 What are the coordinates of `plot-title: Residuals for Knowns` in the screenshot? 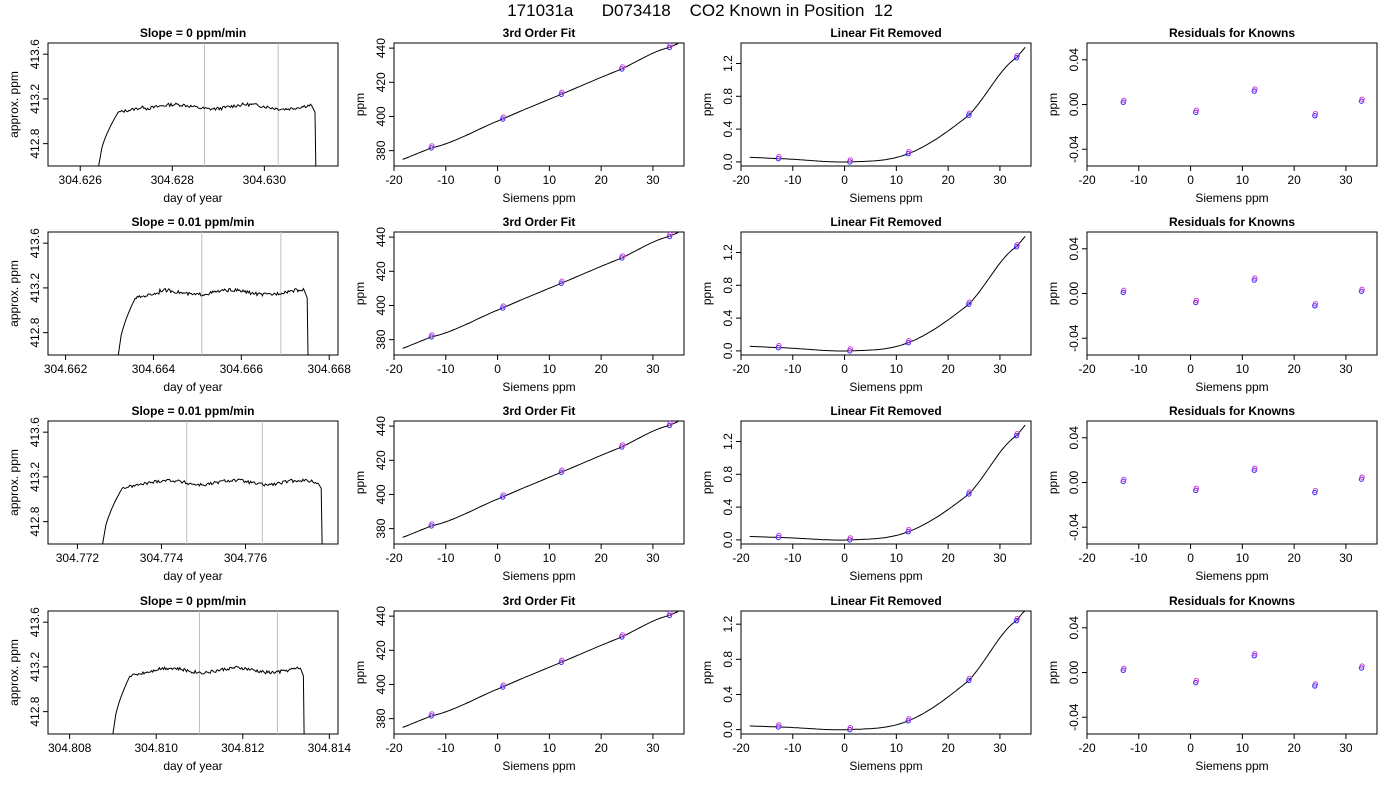 It's located at (1232, 601).